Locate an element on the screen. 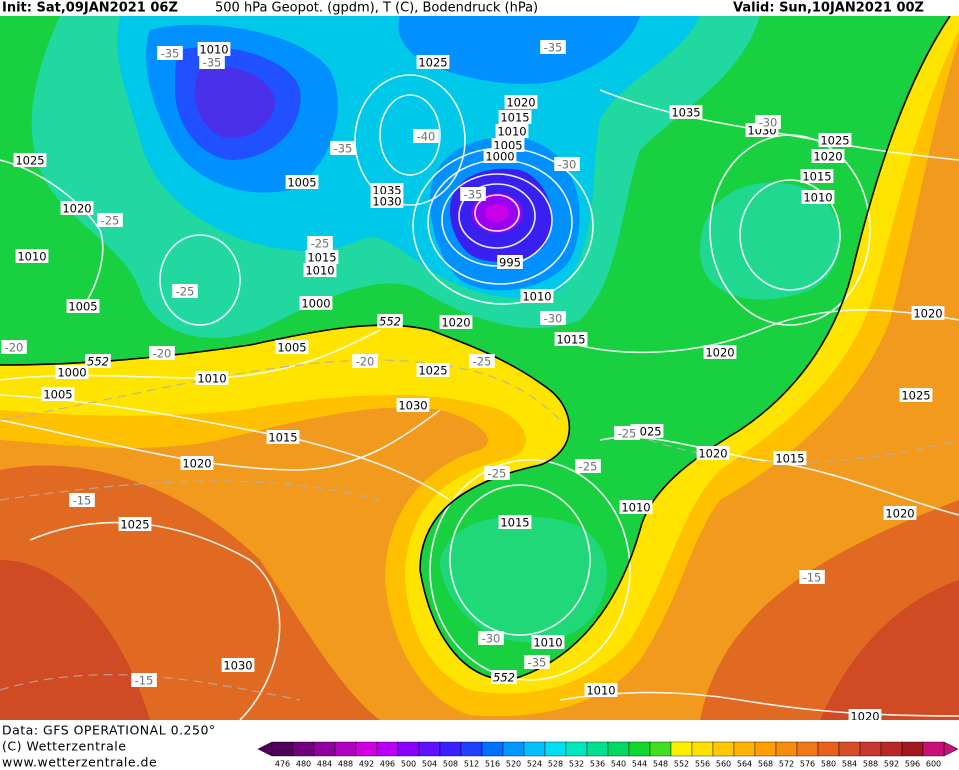  pressure-label: 1005 is located at coordinates (57, 395).